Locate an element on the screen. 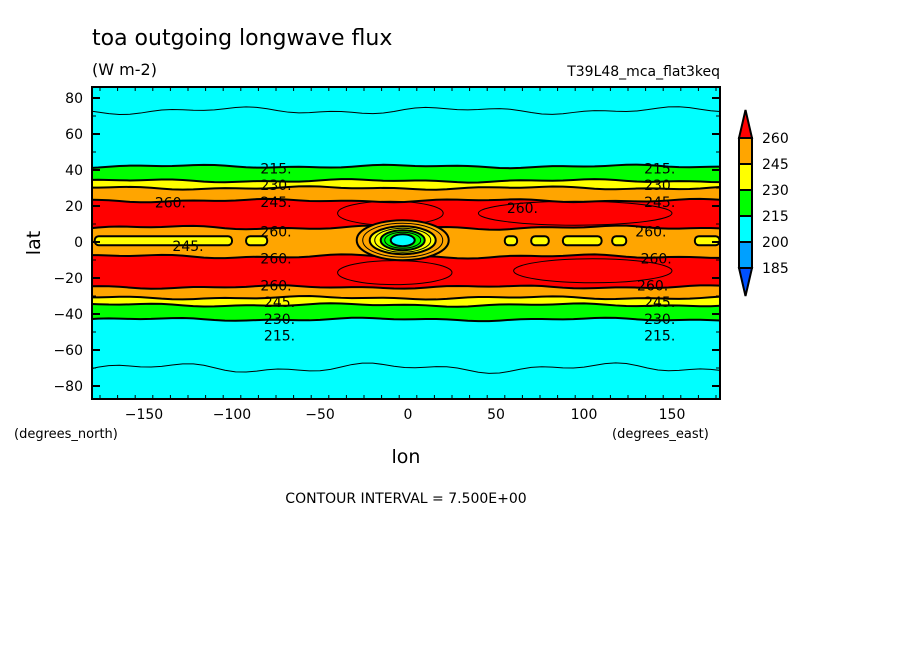 The image size is (904, 654). chart-units: (W m-2) is located at coordinates (124, 69).